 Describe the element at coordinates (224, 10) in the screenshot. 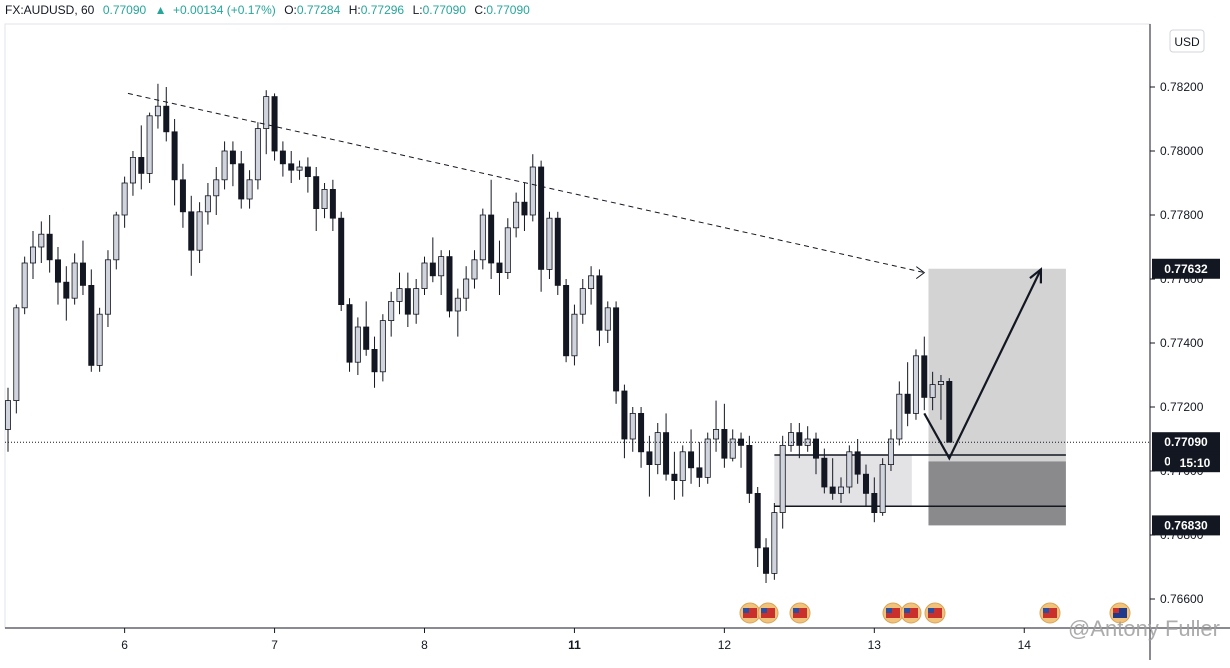

I see `price-change: +0.00134 (+0.17%)` at that location.